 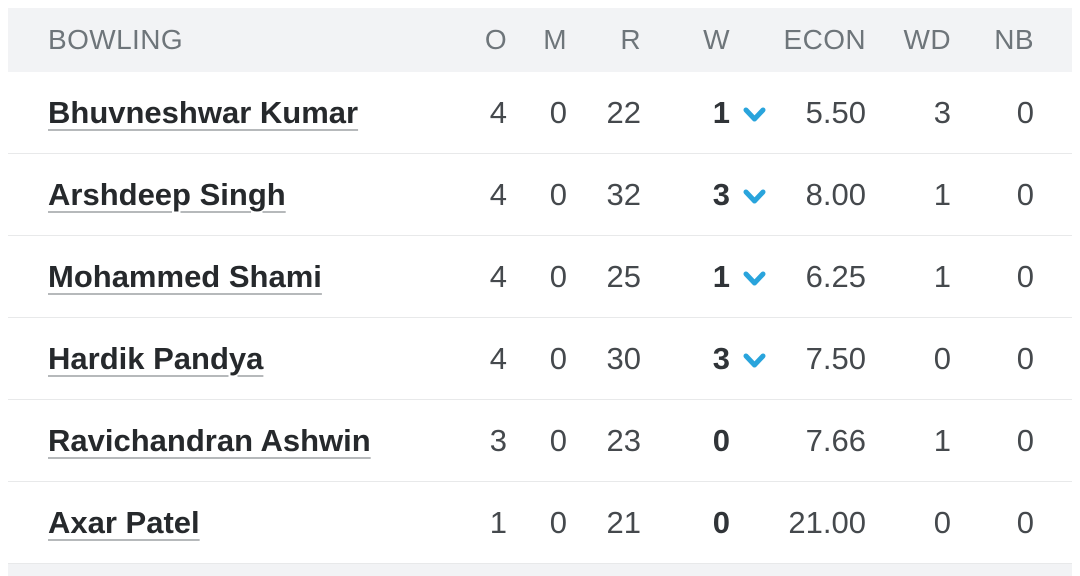 What do you see at coordinates (498, 440) in the screenshot?
I see `overs-value: 3` at bounding box center [498, 440].